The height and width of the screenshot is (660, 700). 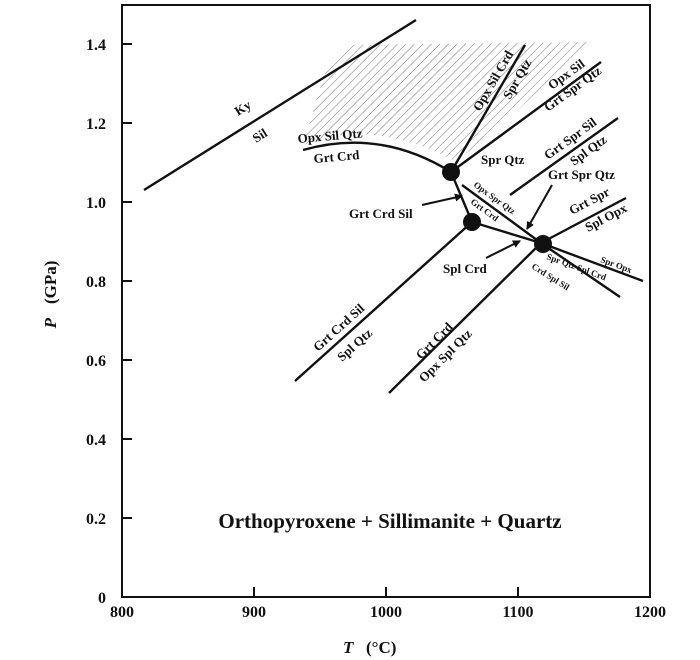 What do you see at coordinates (503, 159) in the screenshot?
I see `label-spr-qtz-mid: Spr Qtz` at bounding box center [503, 159].